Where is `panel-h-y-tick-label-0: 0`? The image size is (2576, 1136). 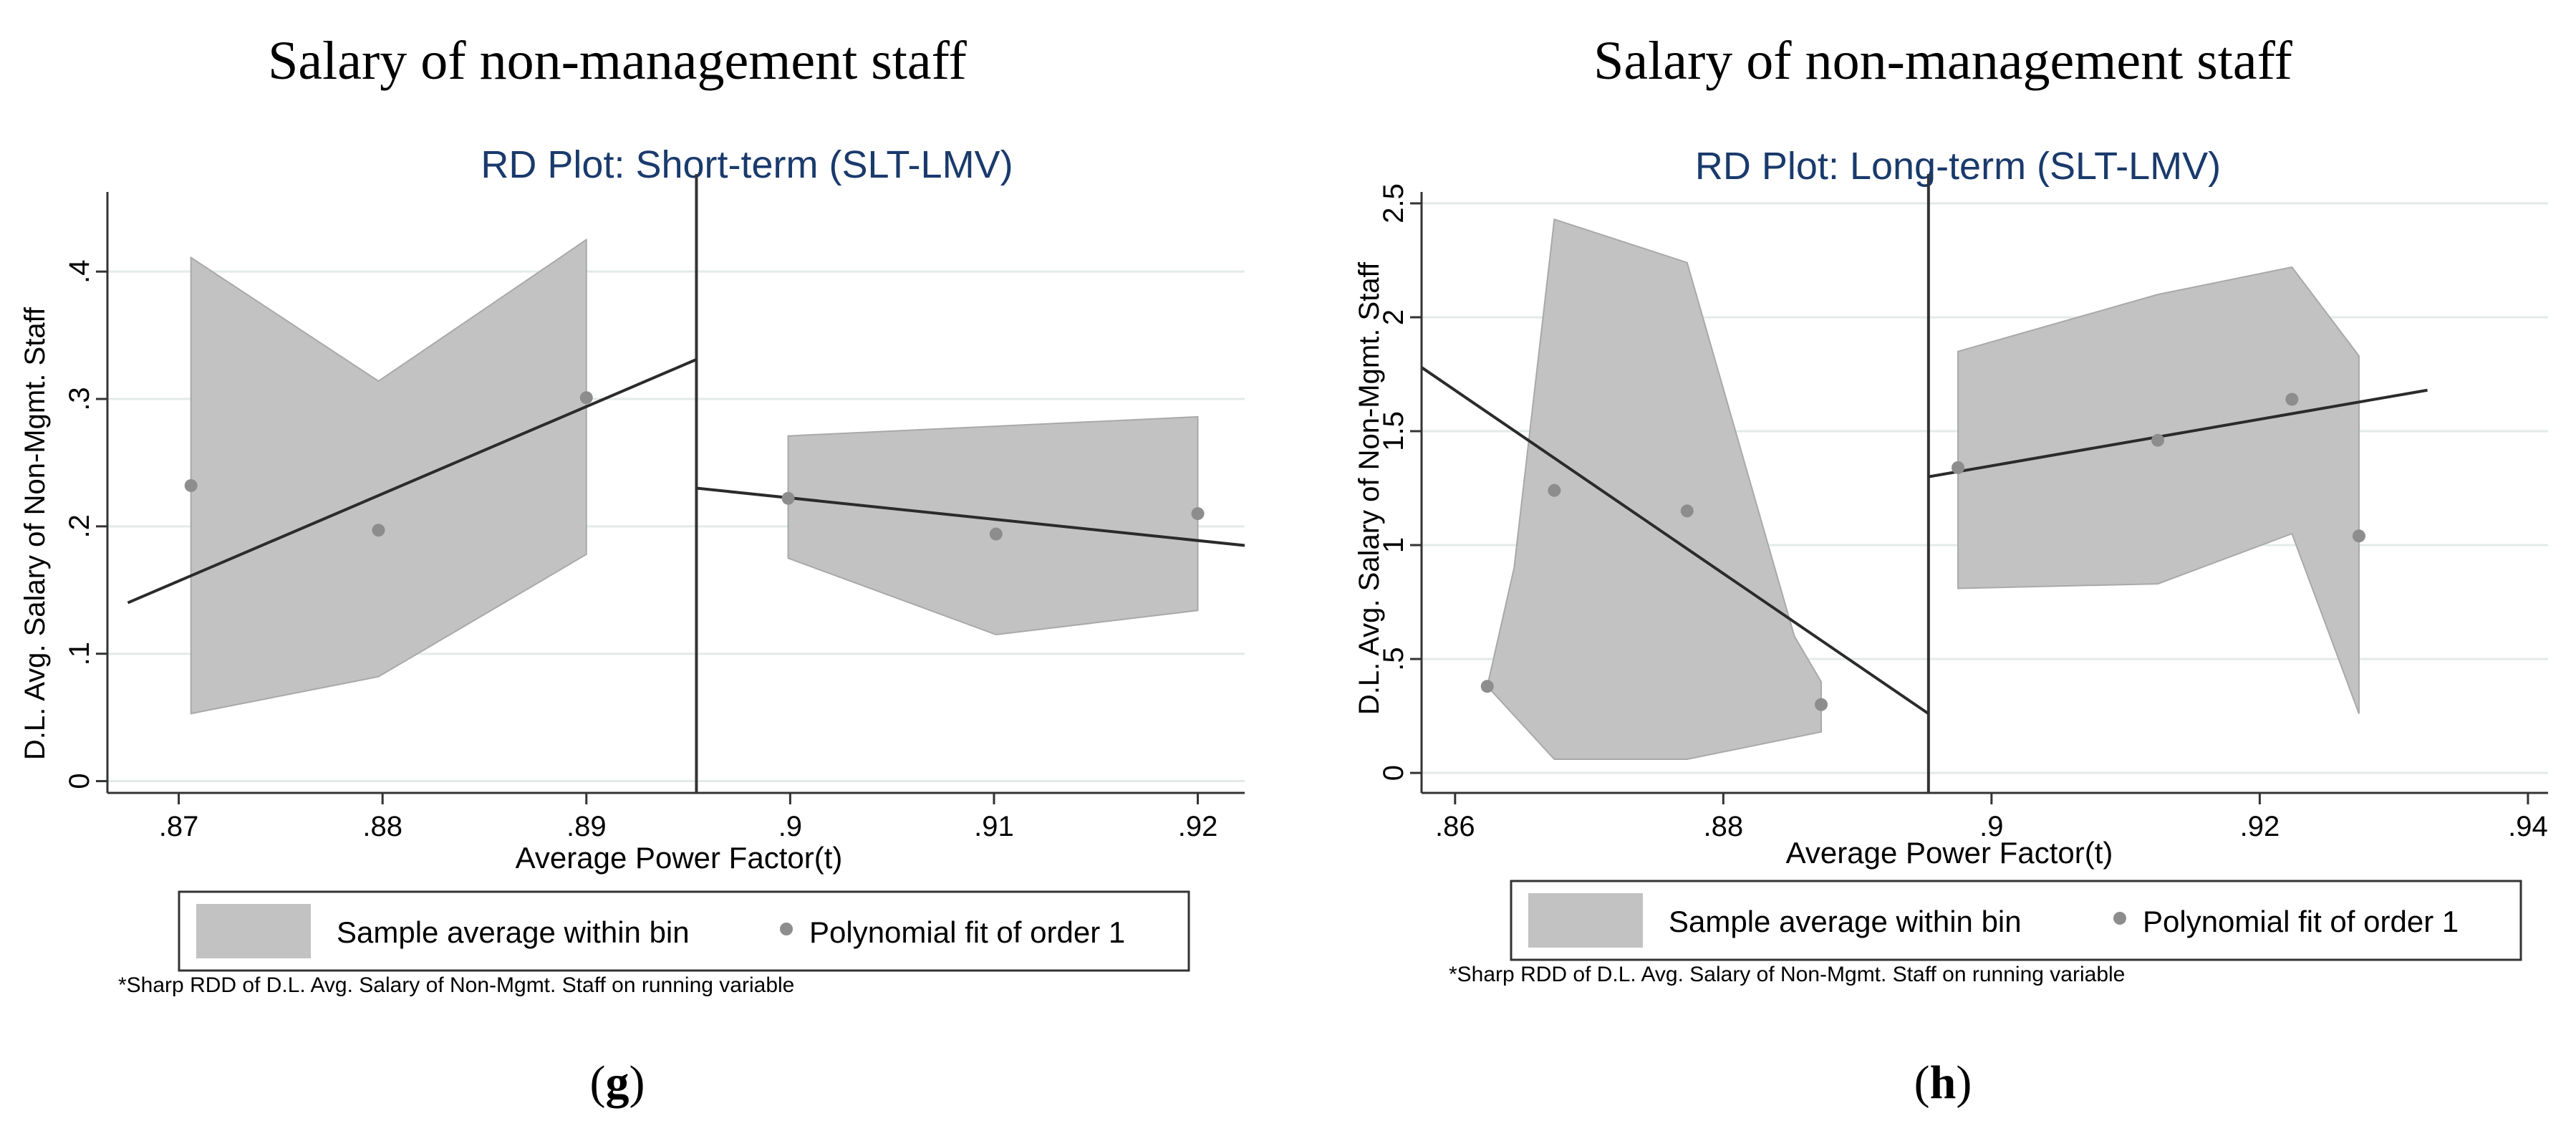
panel-h-y-tick-label-0: 0 is located at coordinates (1393, 773).